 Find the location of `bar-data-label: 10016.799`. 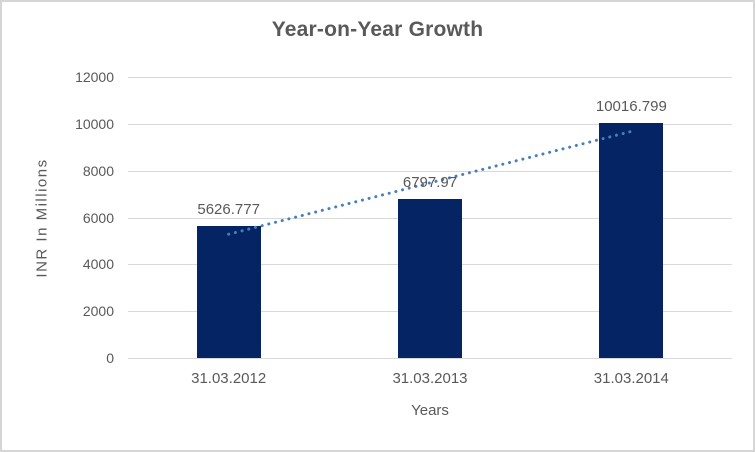

bar-data-label: 10016.799 is located at coordinates (631, 107).